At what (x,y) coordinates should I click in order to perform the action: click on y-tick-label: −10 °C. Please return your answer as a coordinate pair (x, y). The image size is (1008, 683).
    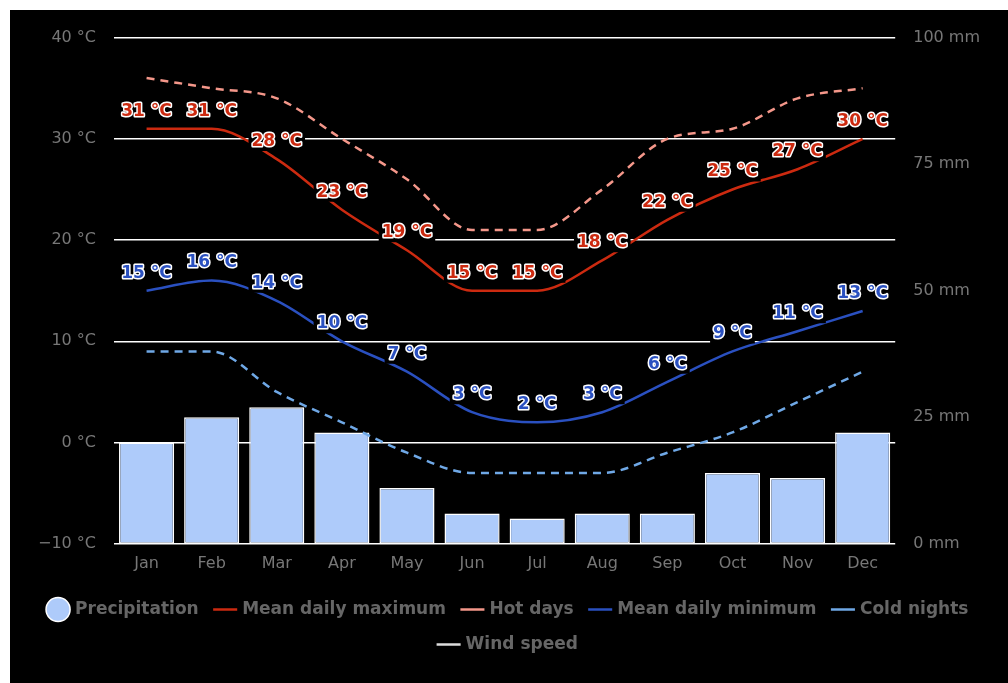
    Looking at the image, I should click on (67, 542).